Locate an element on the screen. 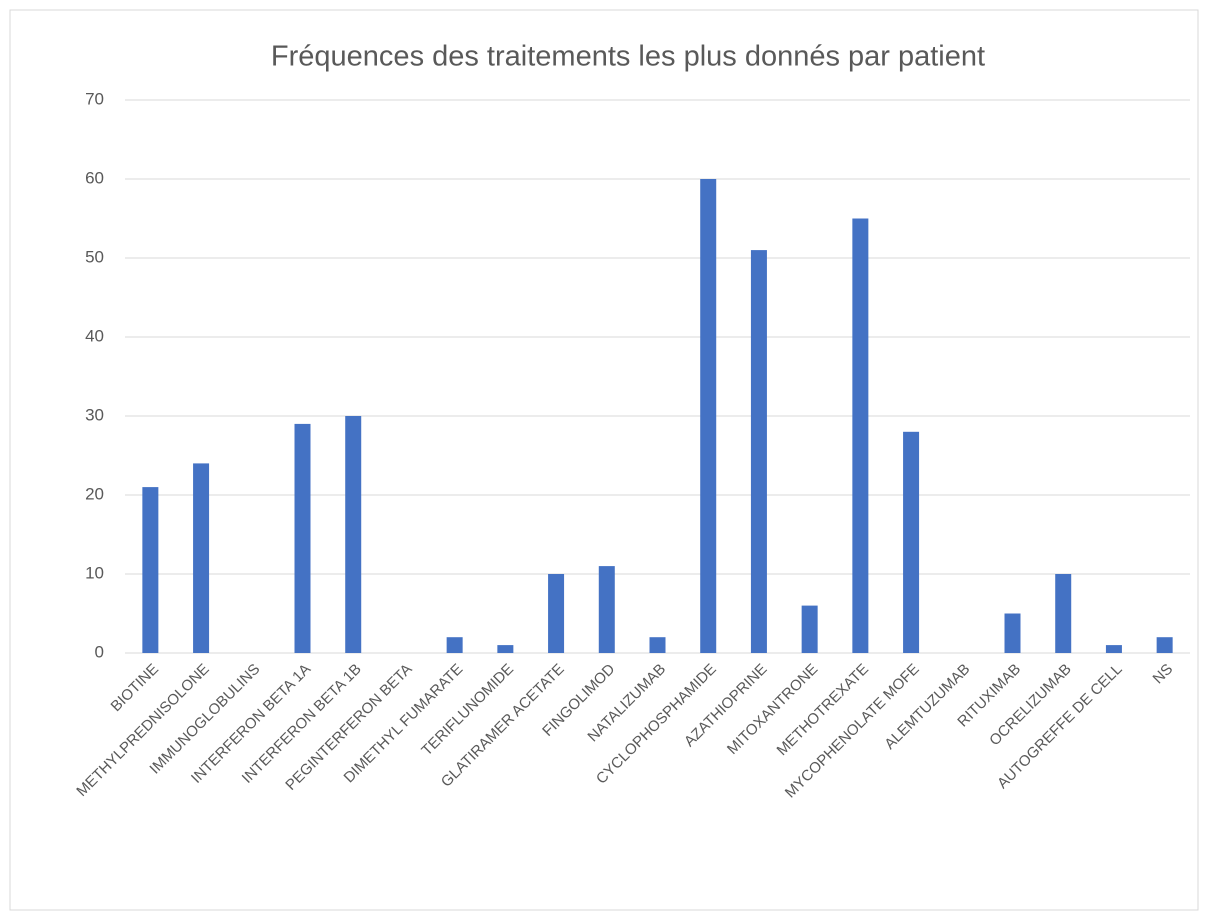  y-tick-label: 20 is located at coordinates (94, 493).